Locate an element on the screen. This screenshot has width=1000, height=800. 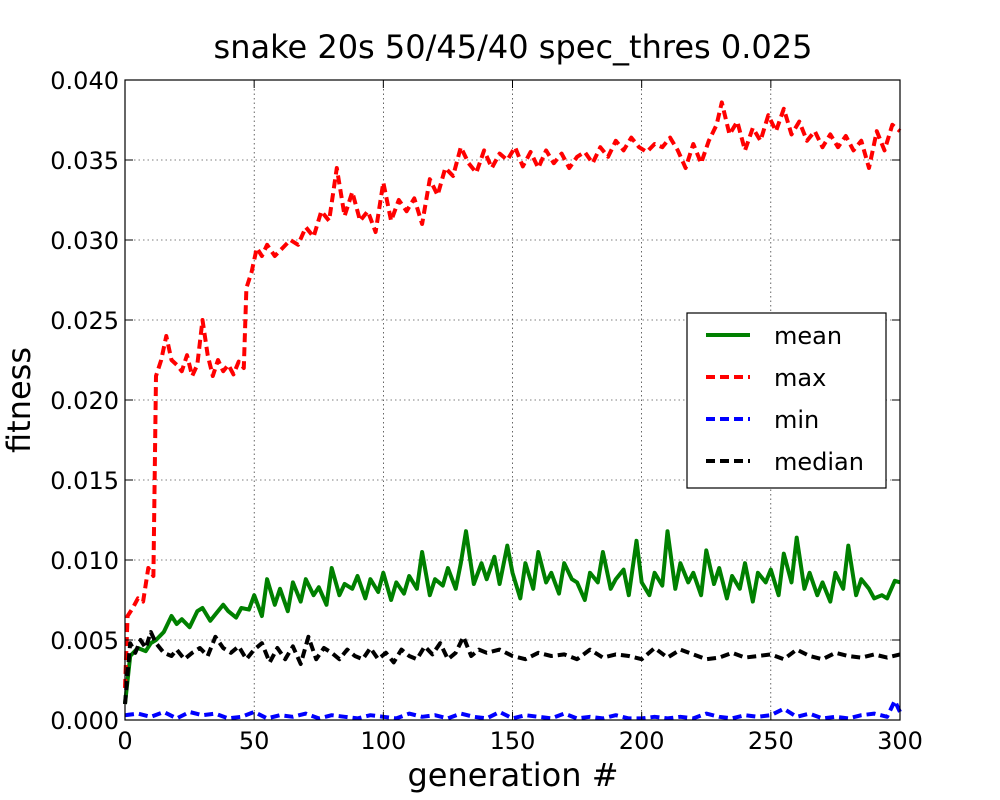
x-axis-label: generation # is located at coordinates (512, 775).